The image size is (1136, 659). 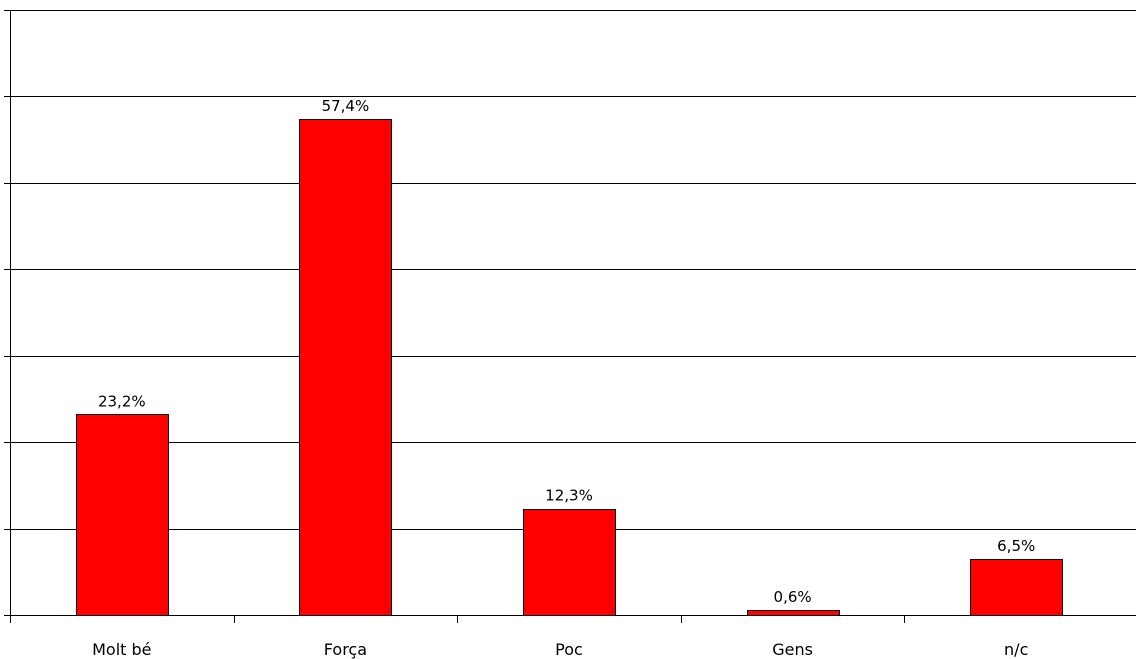 What do you see at coordinates (793, 613) in the screenshot?
I see `bar-gens` at bounding box center [793, 613].